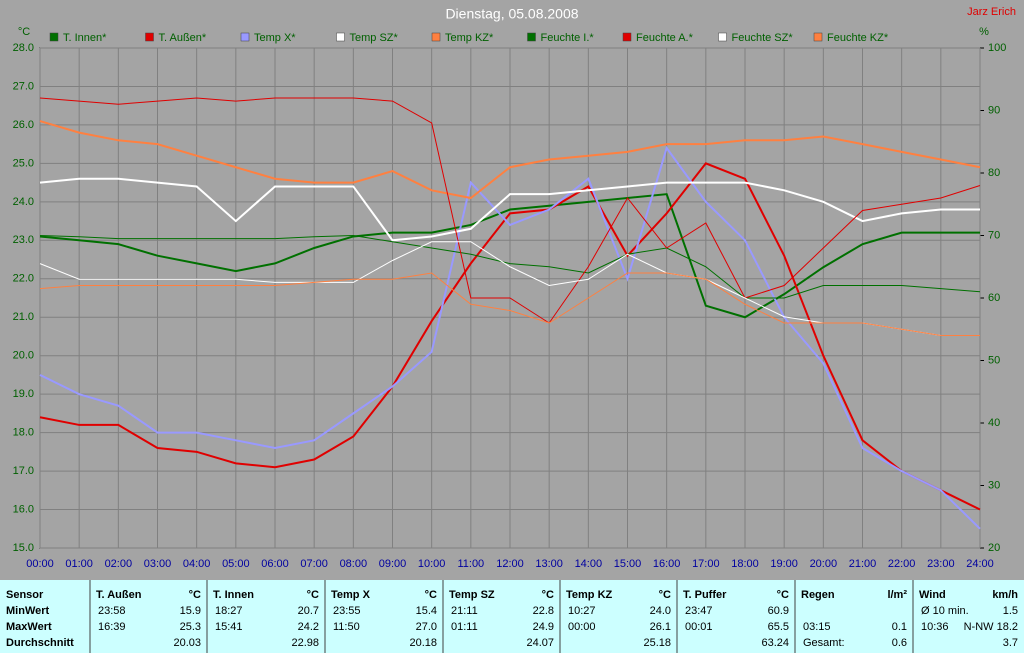 The width and height of the screenshot is (1024, 653). Describe the element at coordinates (511, 14) in the screenshot. I see `chart-title: Dienstag, 05.08.2008` at that location.